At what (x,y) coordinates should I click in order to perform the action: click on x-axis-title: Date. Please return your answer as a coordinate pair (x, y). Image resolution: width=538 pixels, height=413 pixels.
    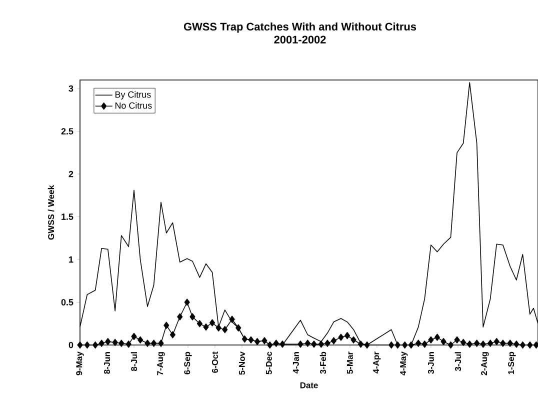
    Looking at the image, I should click on (309, 385).